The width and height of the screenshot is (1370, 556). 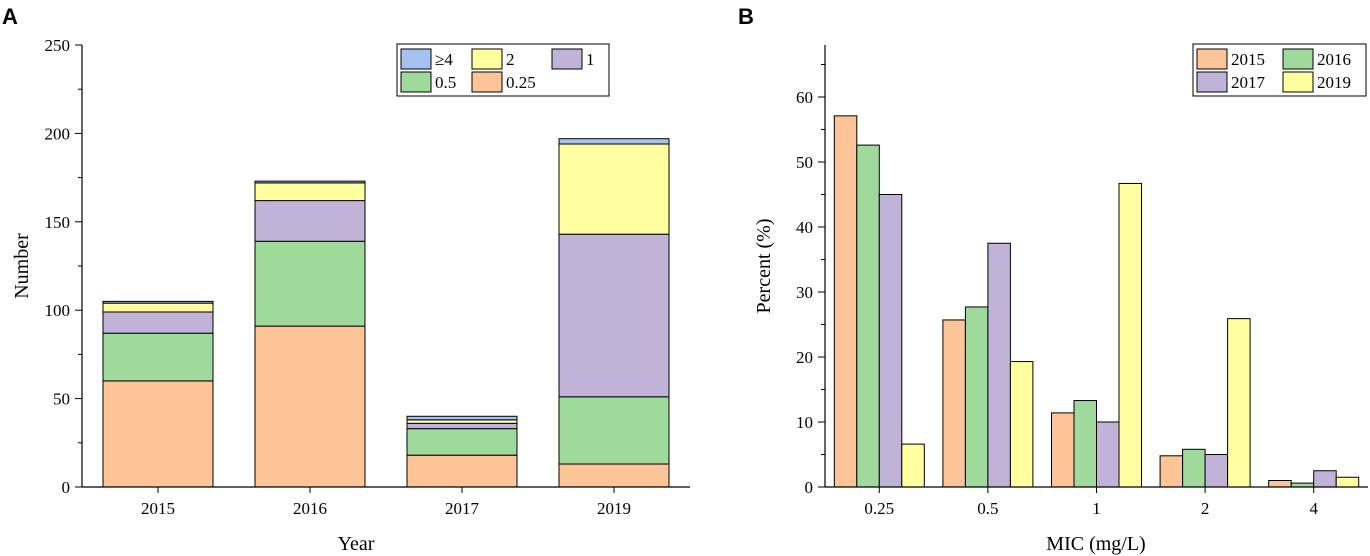 I want to click on bar-0-25-2017, so click(x=890, y=341).